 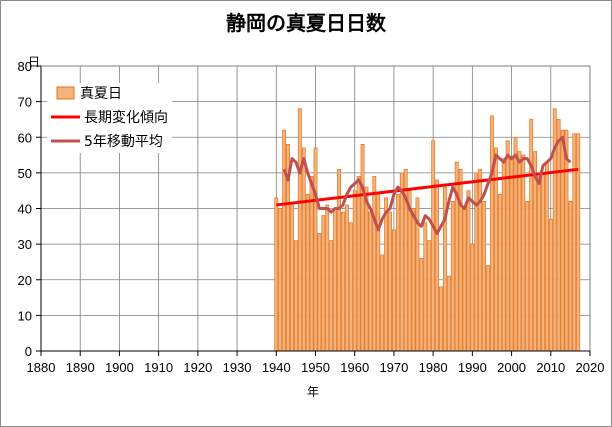 What do you see at coordinates (421, 305) in the screenshot?
I see `bar-1977` at bounding box center [421, 305].